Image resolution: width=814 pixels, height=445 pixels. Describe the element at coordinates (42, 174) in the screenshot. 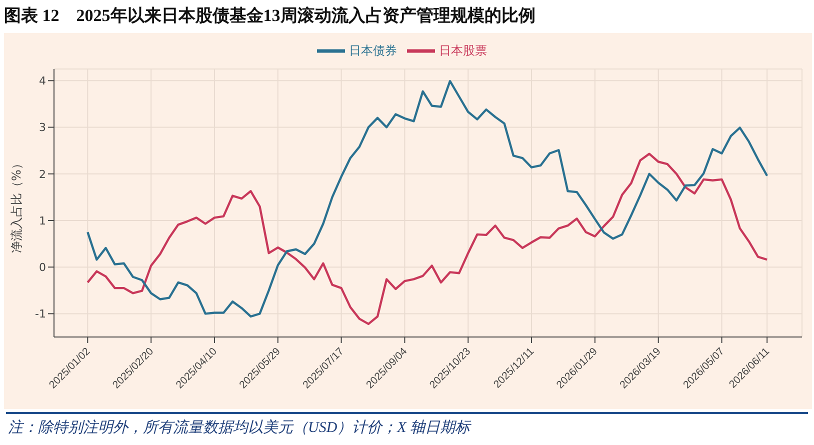

I see `y-tick-label: 2` at that location.